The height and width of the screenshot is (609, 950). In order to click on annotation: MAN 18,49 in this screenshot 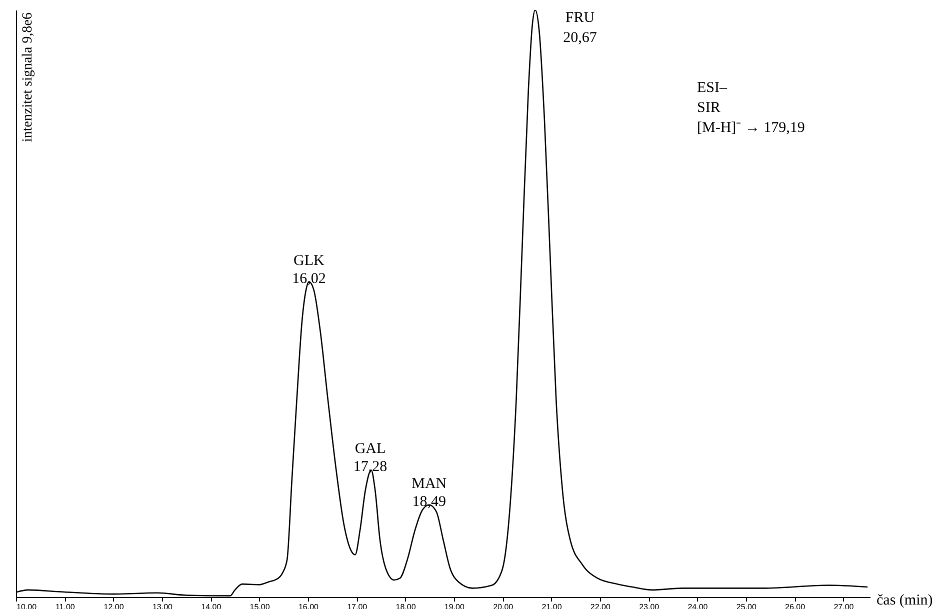, I will do `click(429, 493)`.